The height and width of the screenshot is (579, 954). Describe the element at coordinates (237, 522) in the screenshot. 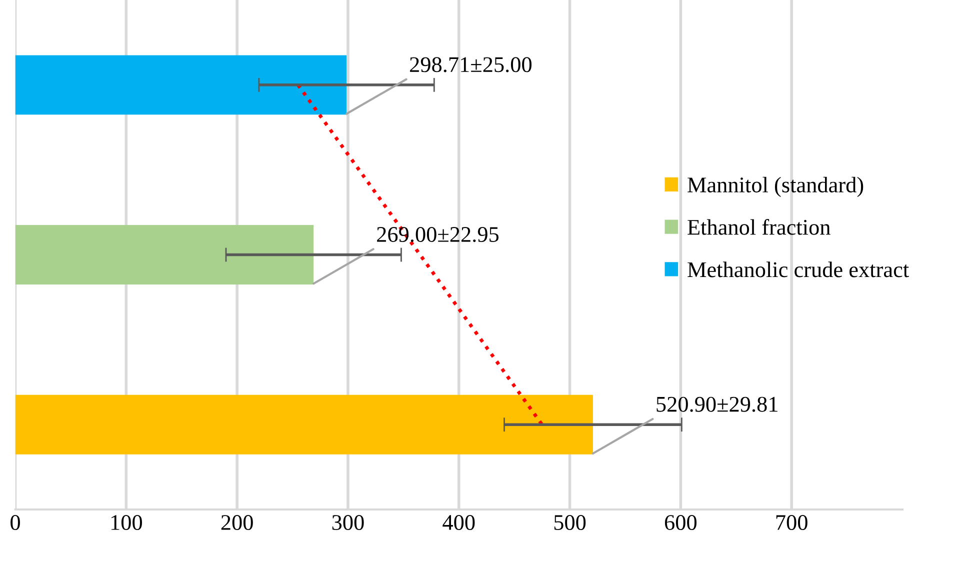

I see `x-tick-label: 200` at that location.